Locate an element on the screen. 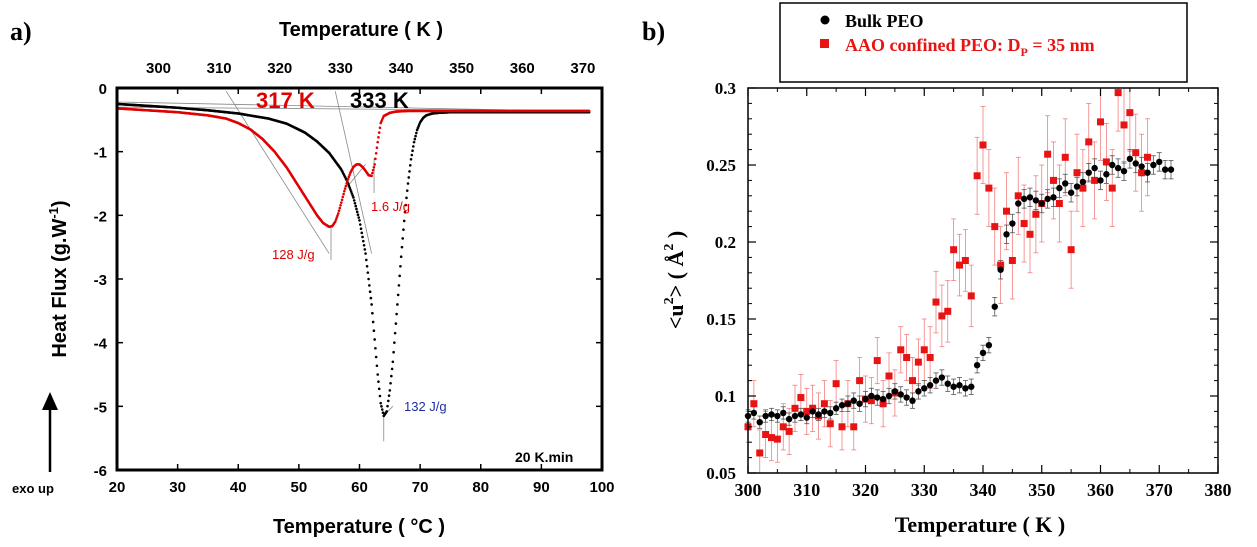  panel-a-top-tick-label: 300 is located at coordinates (158, 68).